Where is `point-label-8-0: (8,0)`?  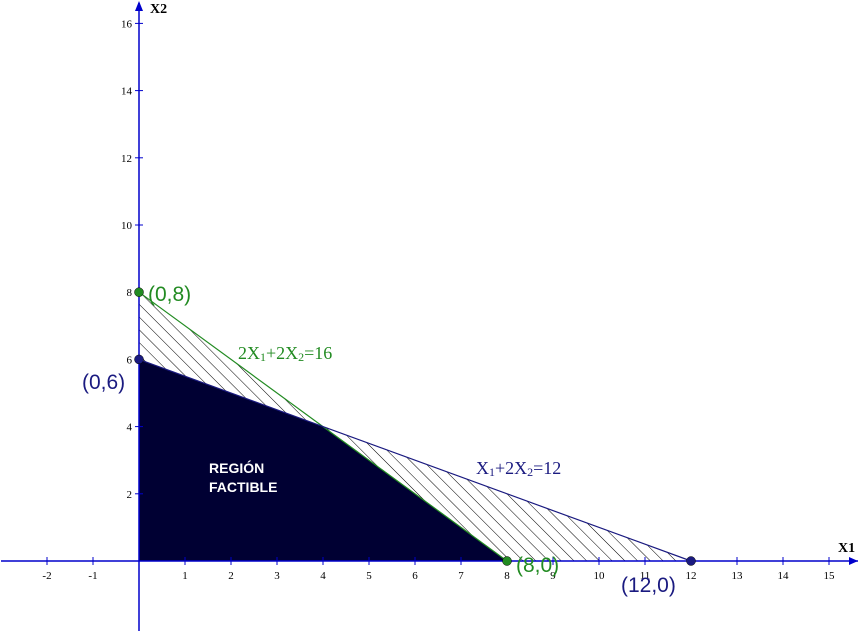
point-label-8-0: (8,0) is located at coordinates (537, 565).